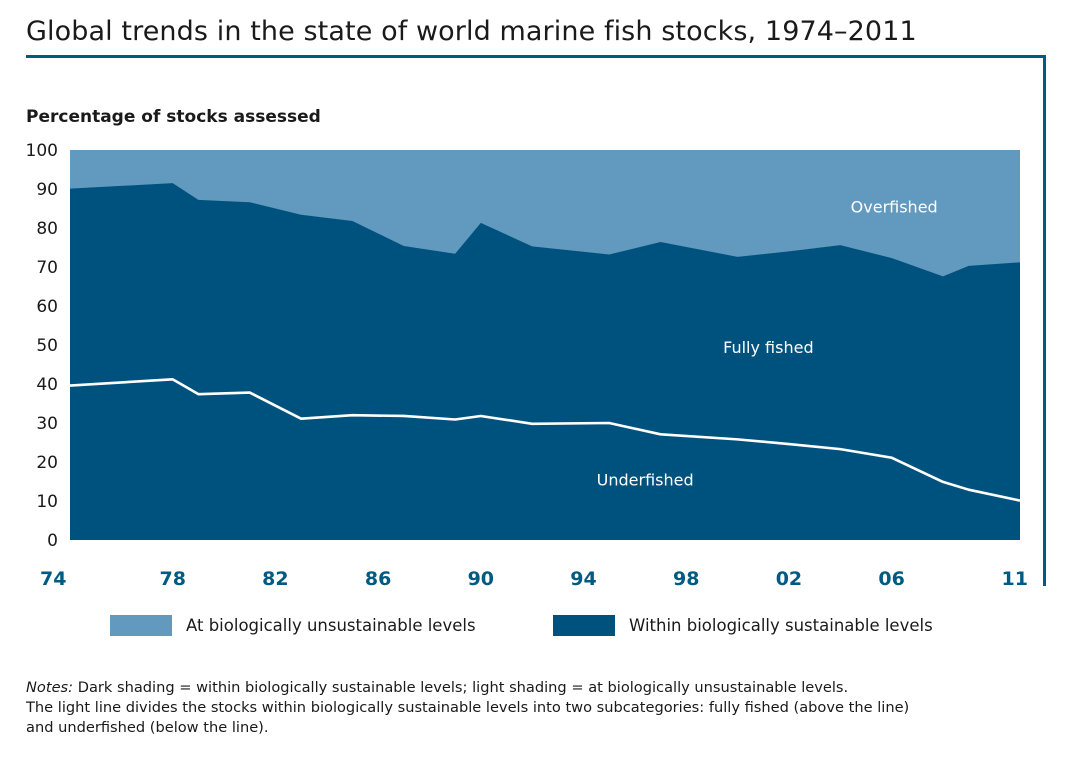  I want to click on y-tick-label: 20, so click(47, 463).